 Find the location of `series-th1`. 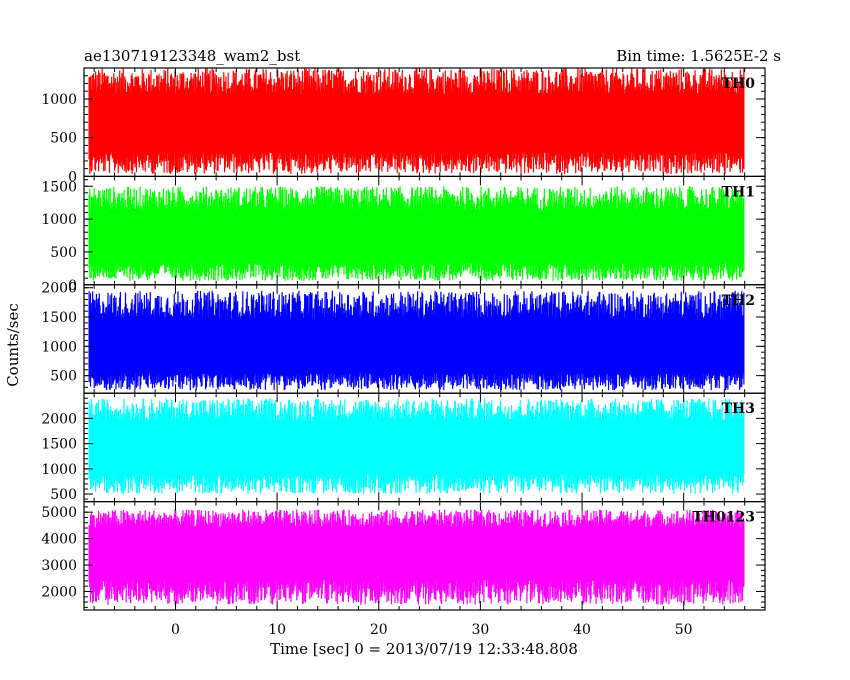

series-th1 is located at coordinates (416, 233).